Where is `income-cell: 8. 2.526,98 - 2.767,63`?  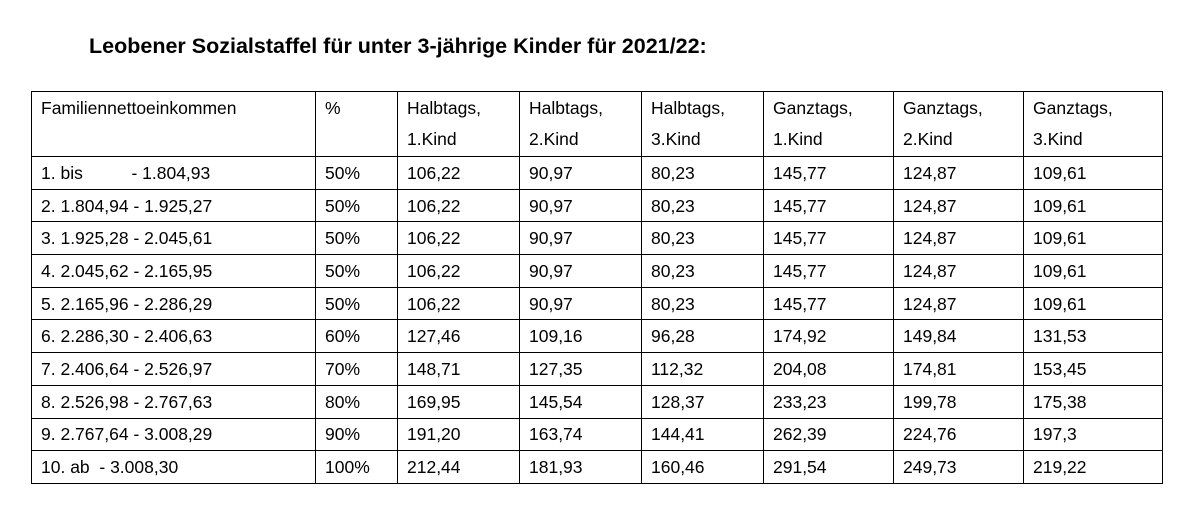
income-cell: 8. 2.526,98 - 2.767,63 is located at coordinates (173, 401).